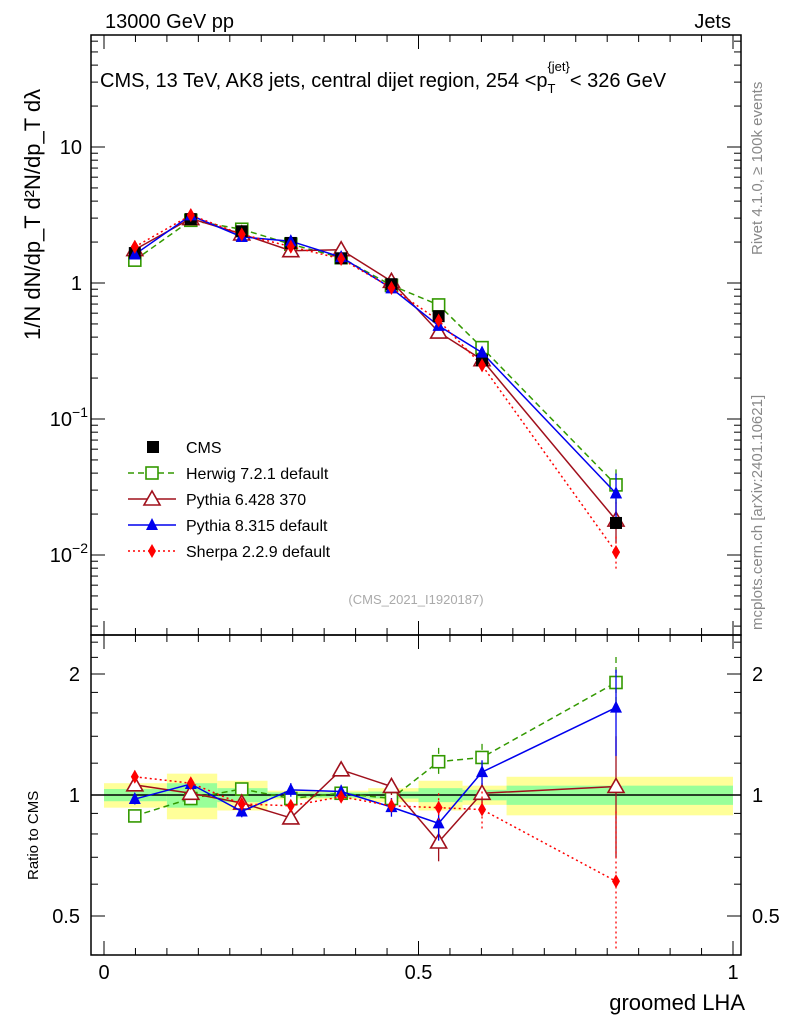  What do you see at coordinates (32, 214) in the screenshot?
I see `y-axis-label: 1/N dN/dp_T d²N/dp_T dλ` at bounding box center [32, 214].